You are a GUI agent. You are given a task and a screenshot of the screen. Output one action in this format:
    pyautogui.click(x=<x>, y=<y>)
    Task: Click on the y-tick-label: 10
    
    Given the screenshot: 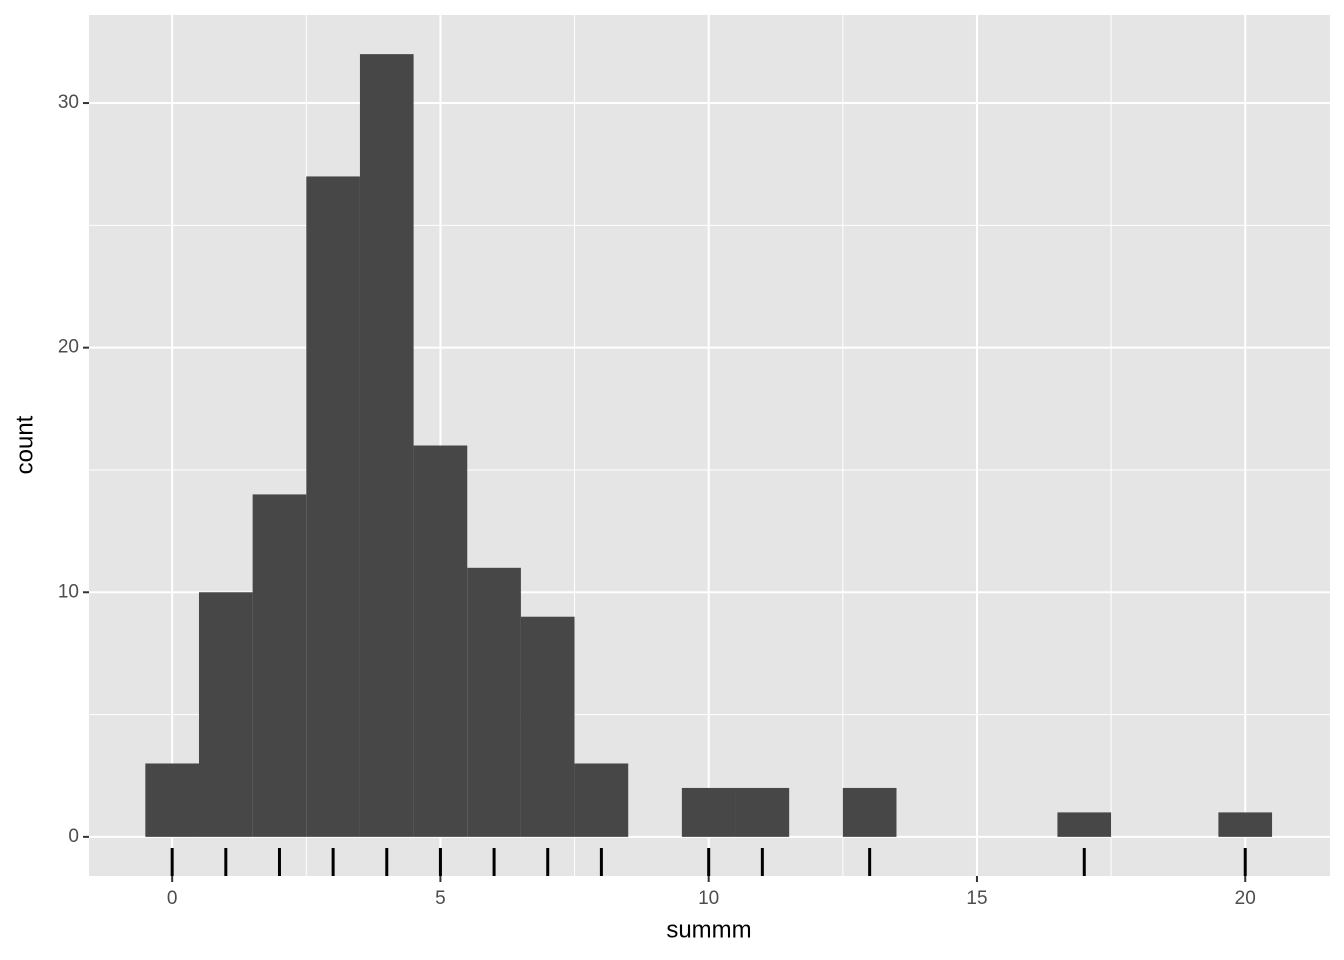 What is the action you would take?
    pyautogui.click(x=68, y=591)
    